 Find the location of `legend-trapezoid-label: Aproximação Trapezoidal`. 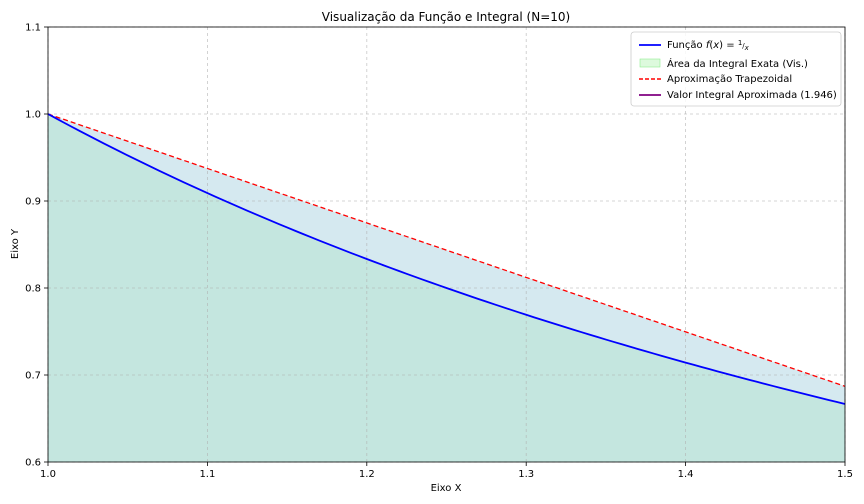

legend-trapezoid-label: Aproximação Trapezoidal is located at coordinates (729, 79).